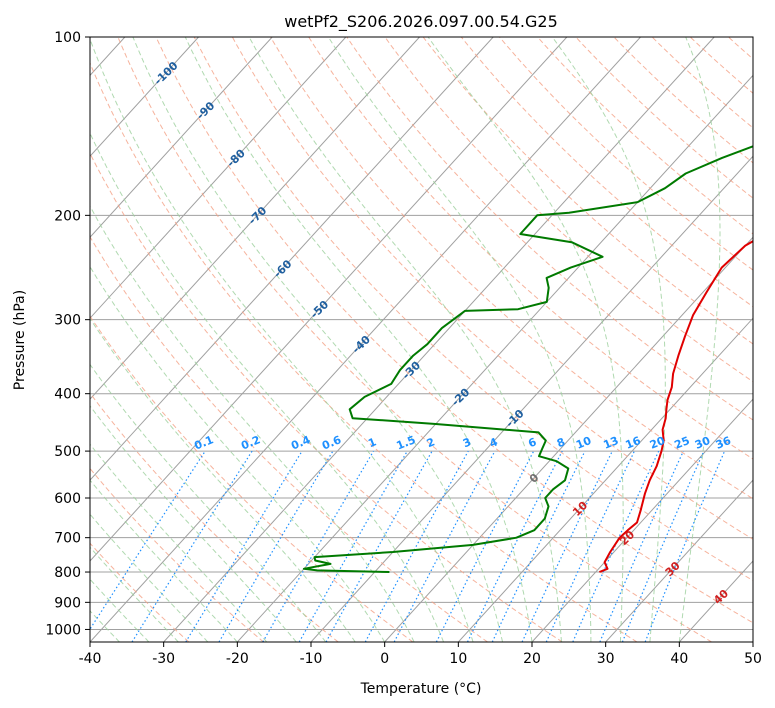  Describe the element at coordinates (67, 321) in the screenshot. I see `y-tick-label: 300` at that location.